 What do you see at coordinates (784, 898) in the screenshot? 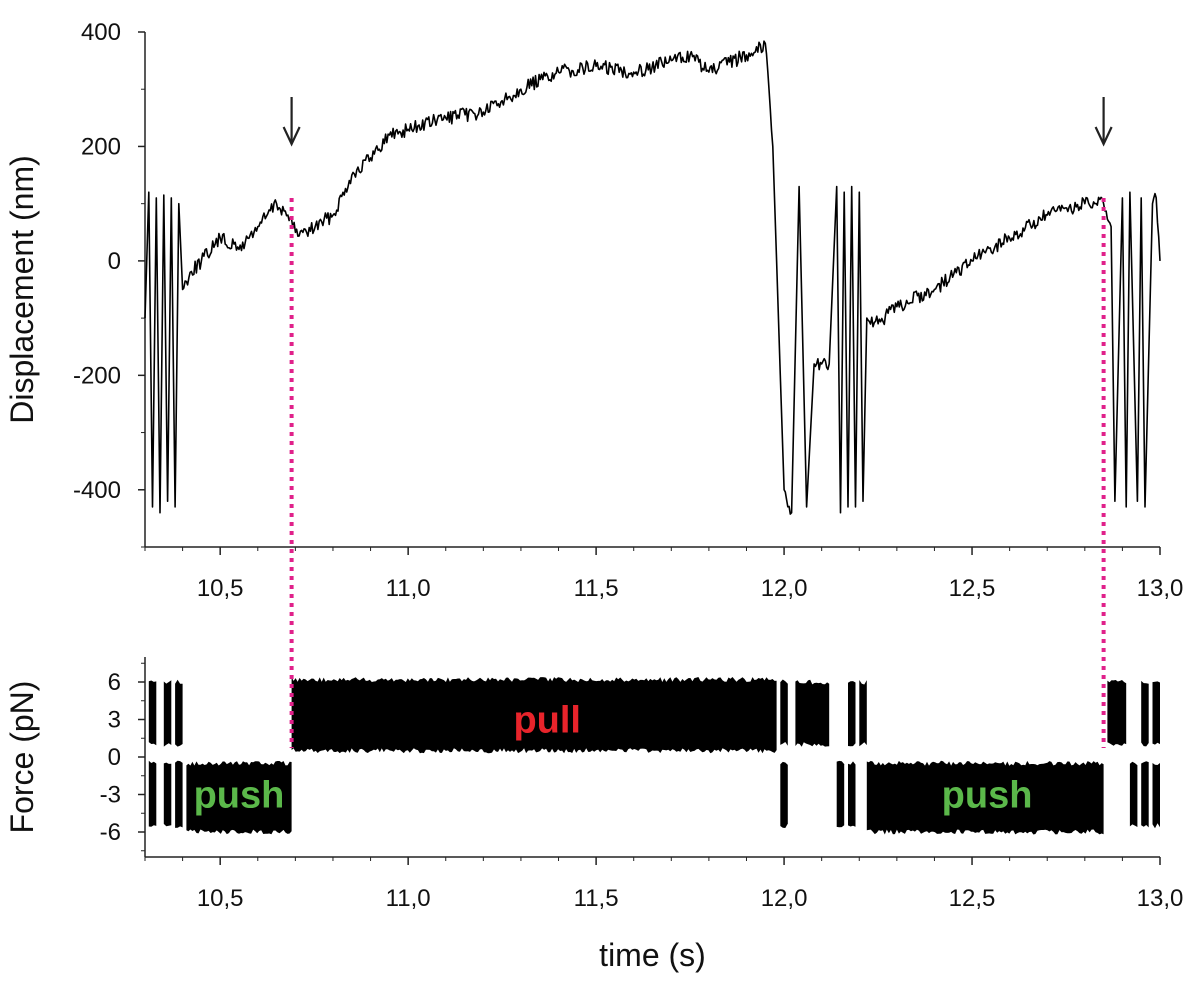
I see `force-x-tick-label: 12,0` at bounding box center [784, 898].